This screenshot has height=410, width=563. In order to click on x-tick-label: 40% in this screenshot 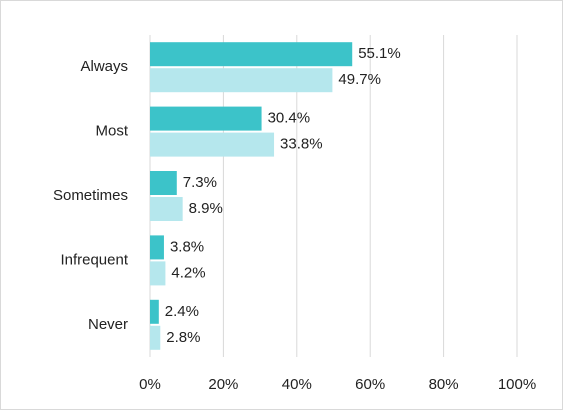, I will do `click(297, 384)`.